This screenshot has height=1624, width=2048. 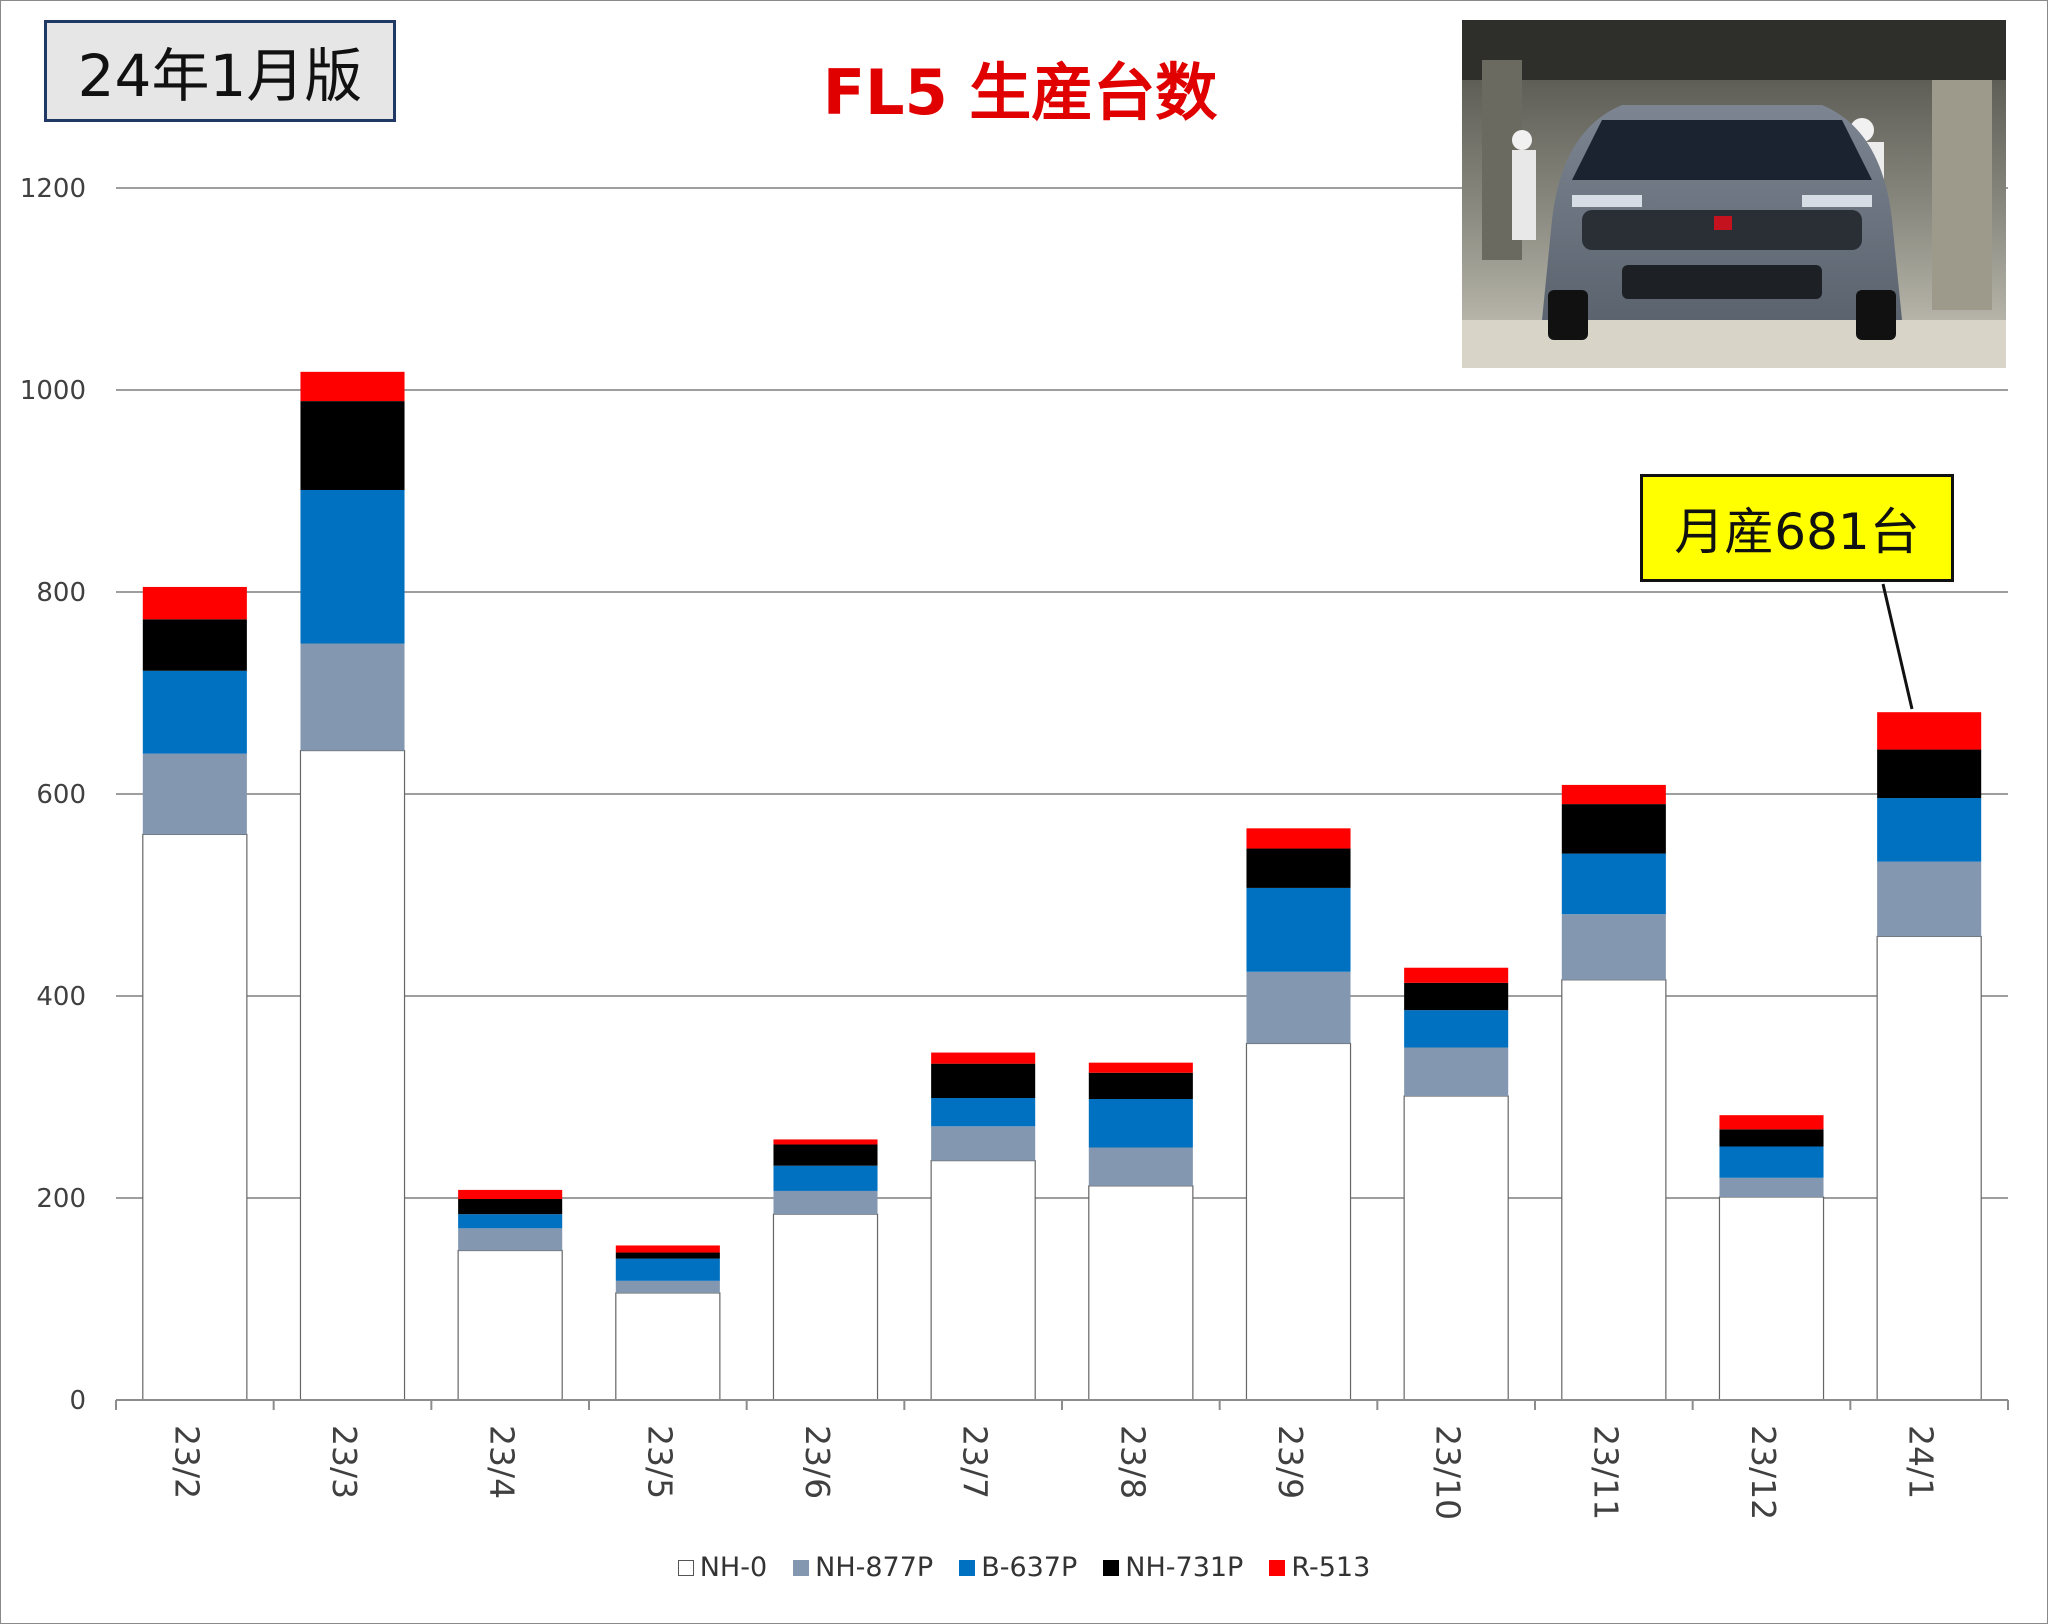 I want to click on x-tick-label: 23/12, so click(x=1763, y=1472).